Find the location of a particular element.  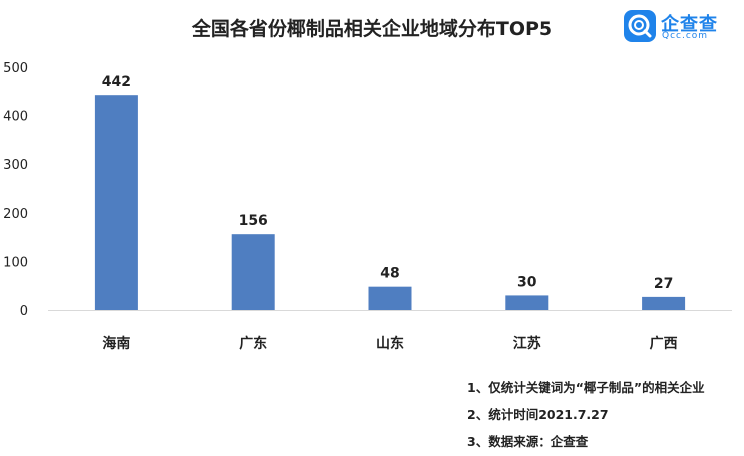

data-label: 156 is located at coordinates (253, 221).